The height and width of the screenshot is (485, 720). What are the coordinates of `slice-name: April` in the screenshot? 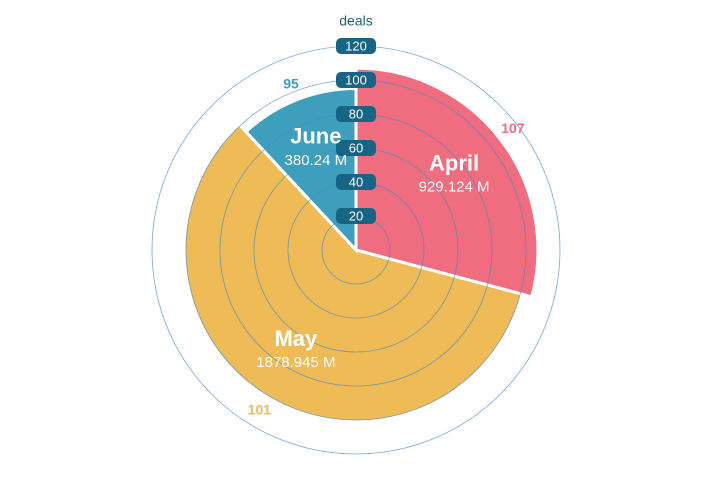 It's located at (454, 162).